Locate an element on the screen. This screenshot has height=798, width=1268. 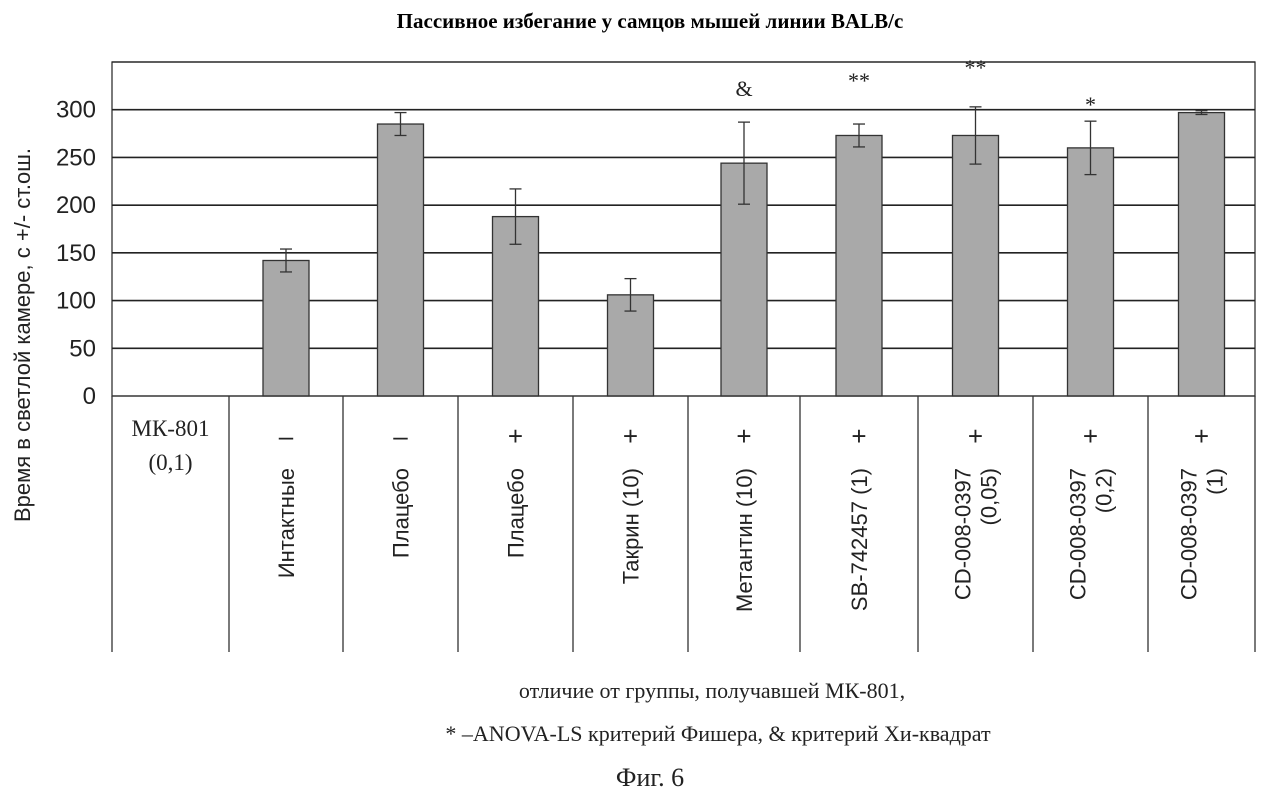
row-header: МК-801 is located at coordinates (171, 428).